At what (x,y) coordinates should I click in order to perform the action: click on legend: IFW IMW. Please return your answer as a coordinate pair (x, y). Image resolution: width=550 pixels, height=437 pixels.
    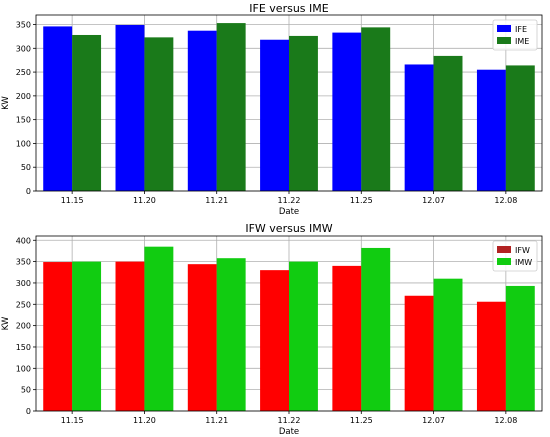
    Looking at the image, I should click on (515, 256).